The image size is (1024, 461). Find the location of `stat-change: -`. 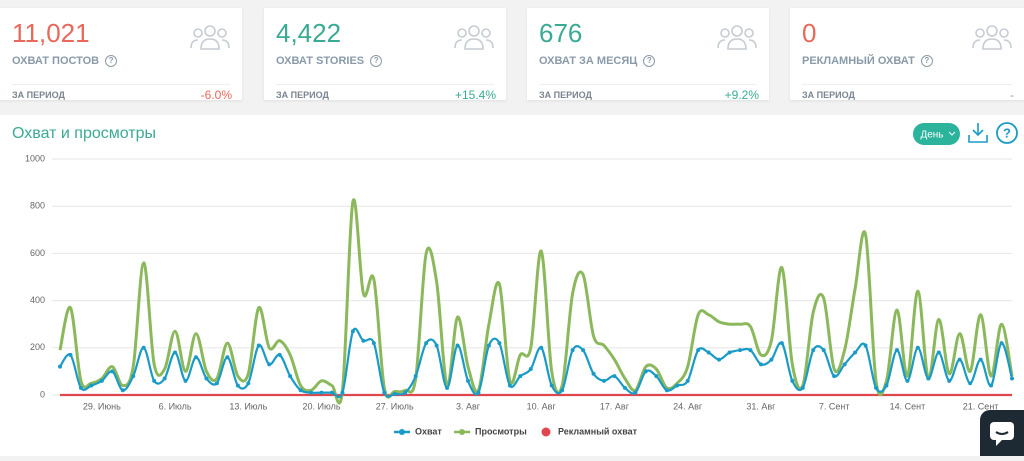

stat-change: - is located at coordinates (1012, 95).